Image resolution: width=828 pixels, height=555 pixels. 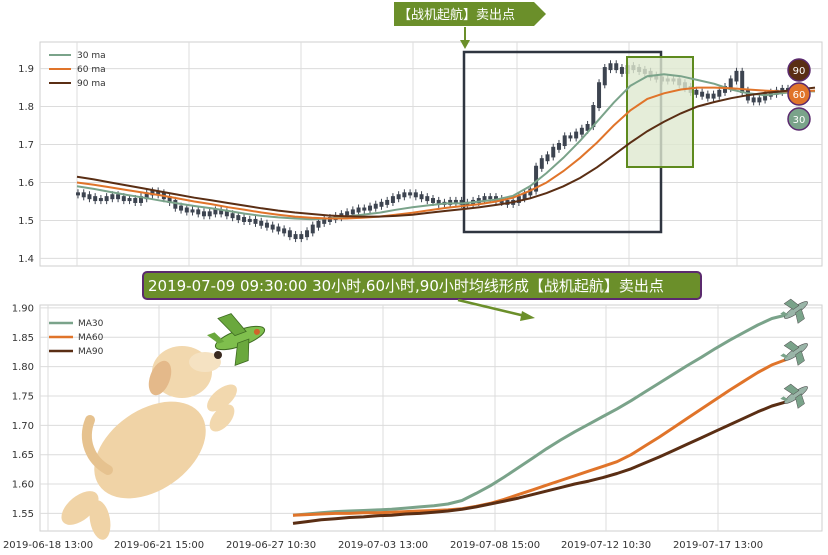 I want to click on top-sell-banner: 【战机起航】卖出点, so click(x=470, y=25).